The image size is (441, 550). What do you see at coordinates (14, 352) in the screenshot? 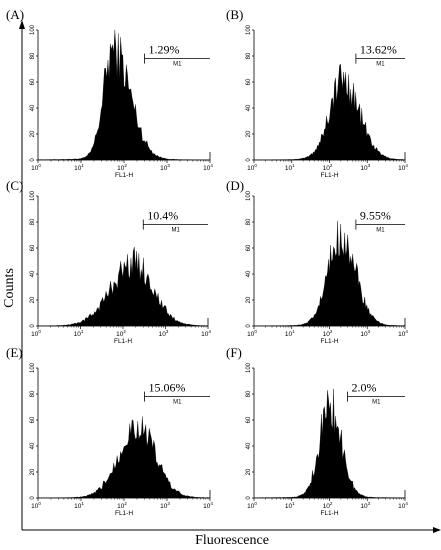
I see `panel-letter: (E)` at bounding box center [14, 352].